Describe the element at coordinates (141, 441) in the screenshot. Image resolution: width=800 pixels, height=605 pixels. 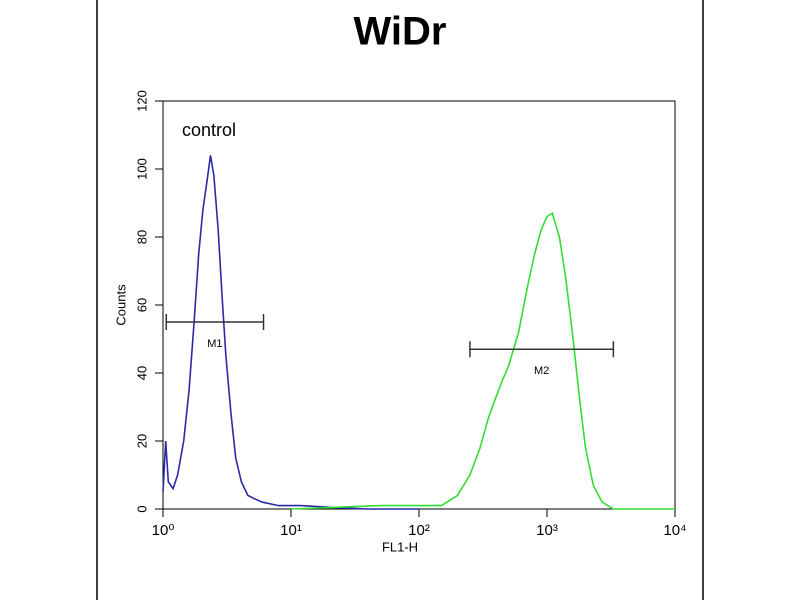
I see `y-tick-label: 20` at that location.